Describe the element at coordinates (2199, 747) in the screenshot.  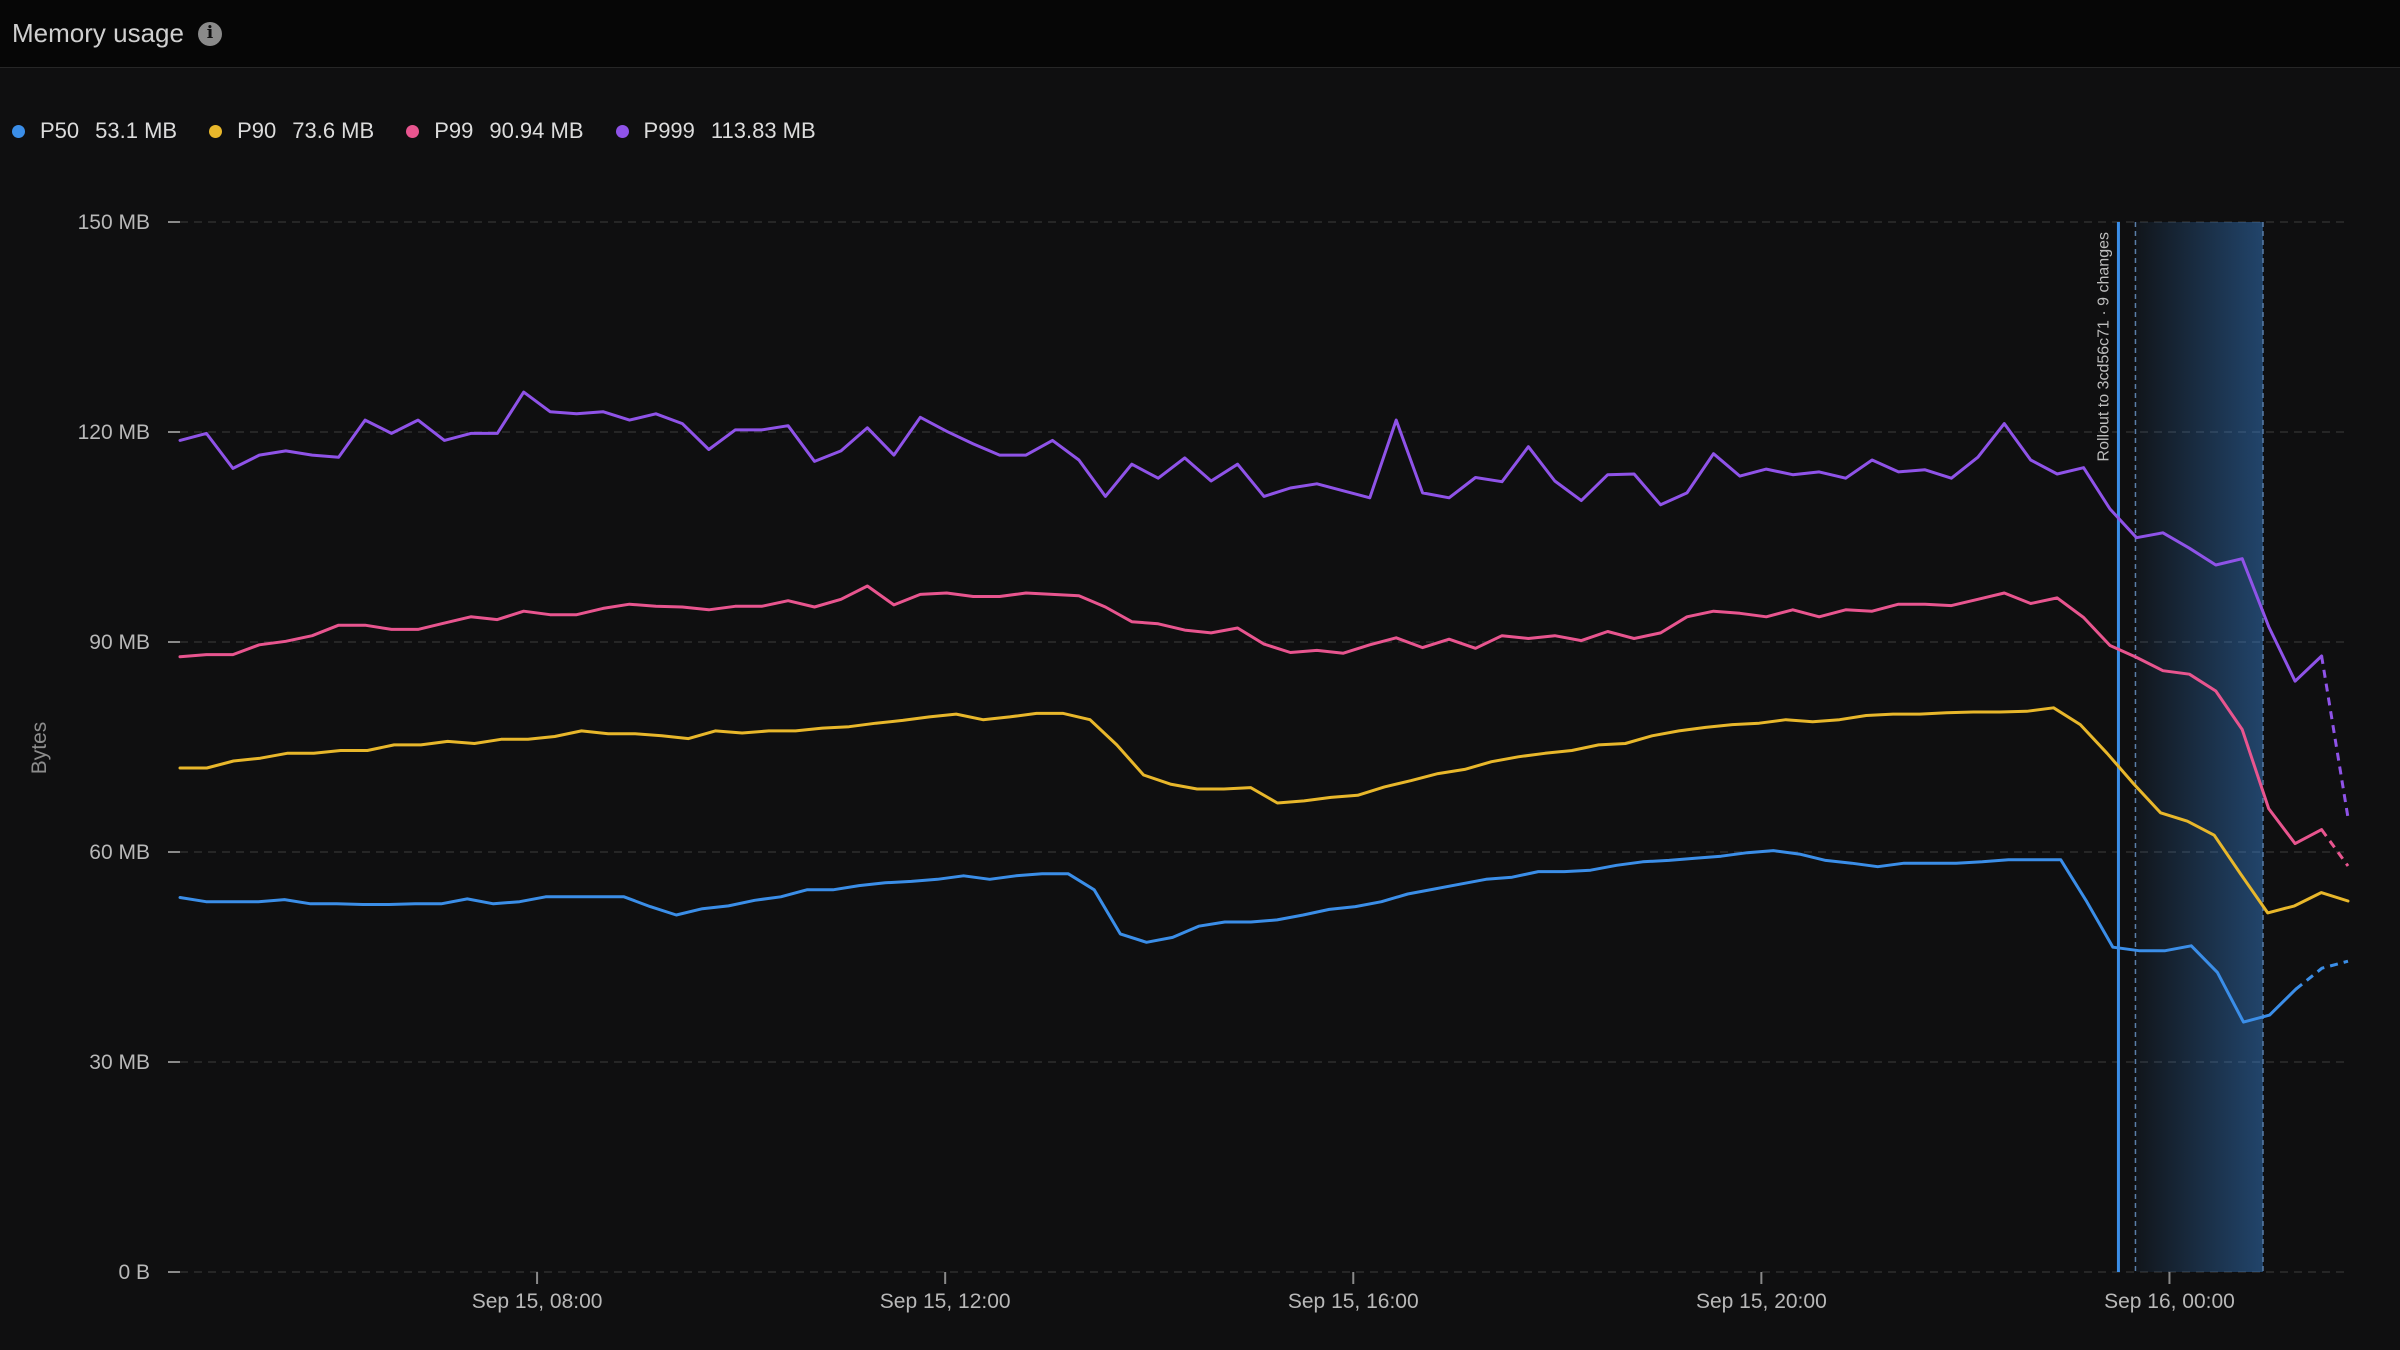
I see `rollout-window` at that location.